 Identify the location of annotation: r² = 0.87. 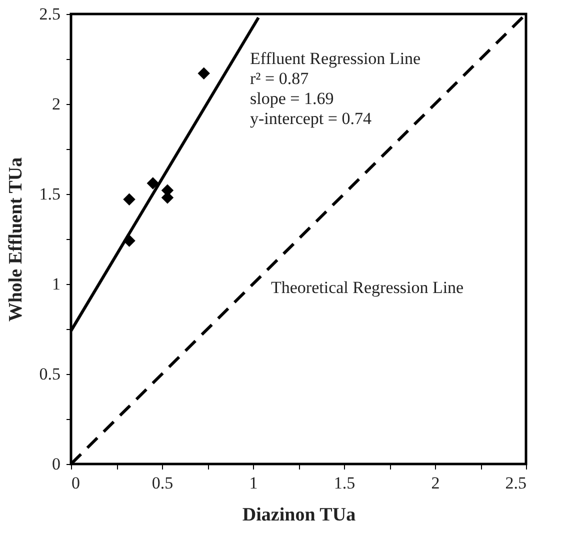
(280, 78).